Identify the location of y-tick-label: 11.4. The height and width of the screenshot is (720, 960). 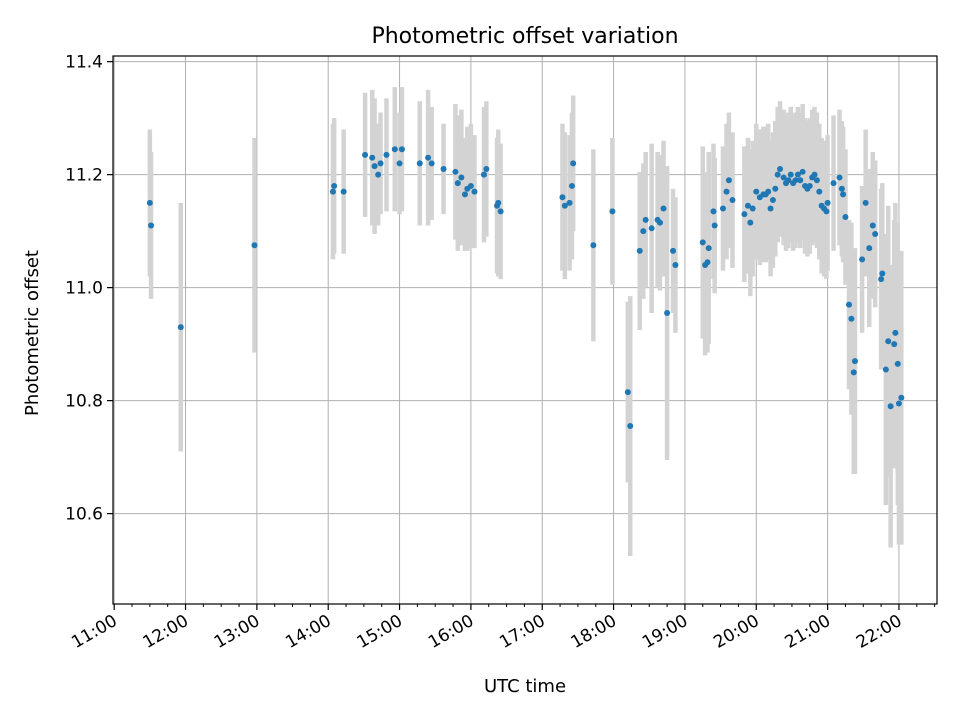
(84, 63).